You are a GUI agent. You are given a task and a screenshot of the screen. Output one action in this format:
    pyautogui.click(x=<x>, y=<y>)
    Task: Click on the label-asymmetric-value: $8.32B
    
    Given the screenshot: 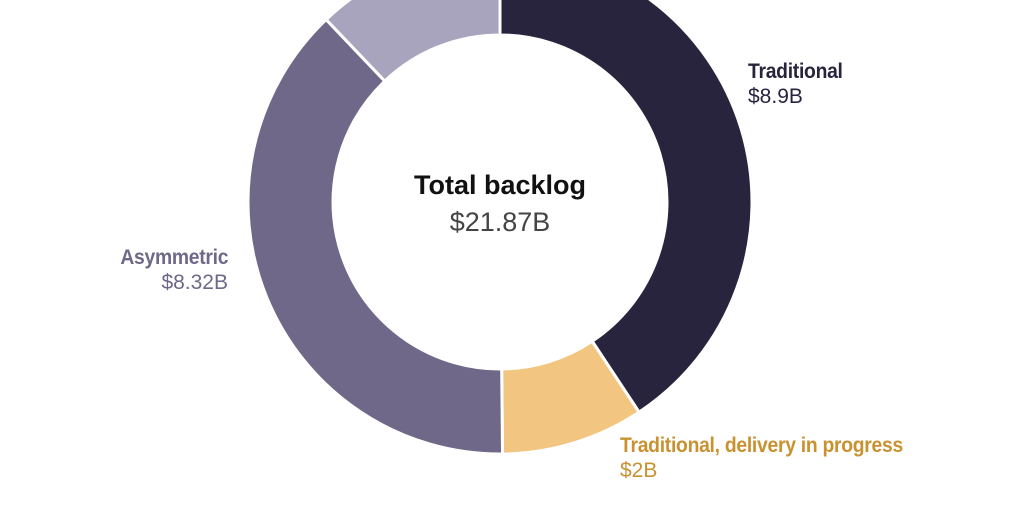 What is the action you would take?
    pyautogui.click(x=194, y=283)
    